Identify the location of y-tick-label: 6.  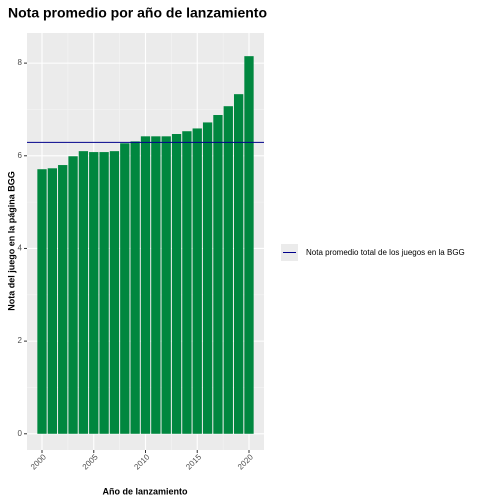
(20, 155).